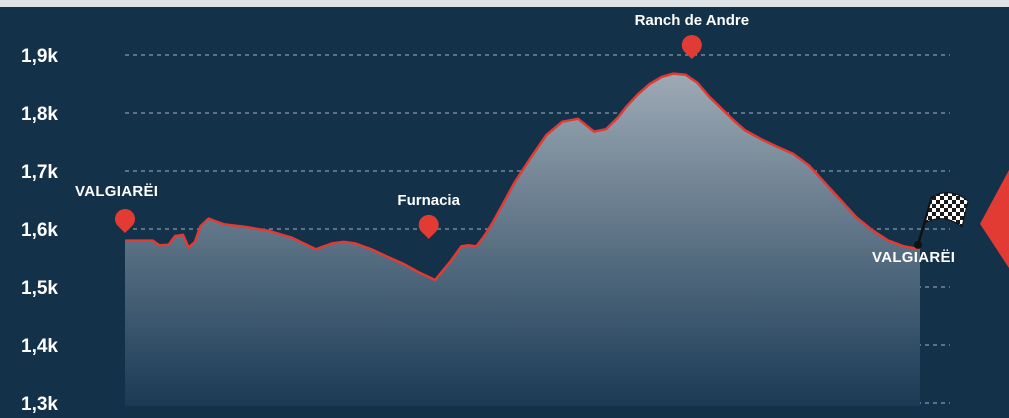  I want to click on poi-label: Furnacia, so click(428, 200).